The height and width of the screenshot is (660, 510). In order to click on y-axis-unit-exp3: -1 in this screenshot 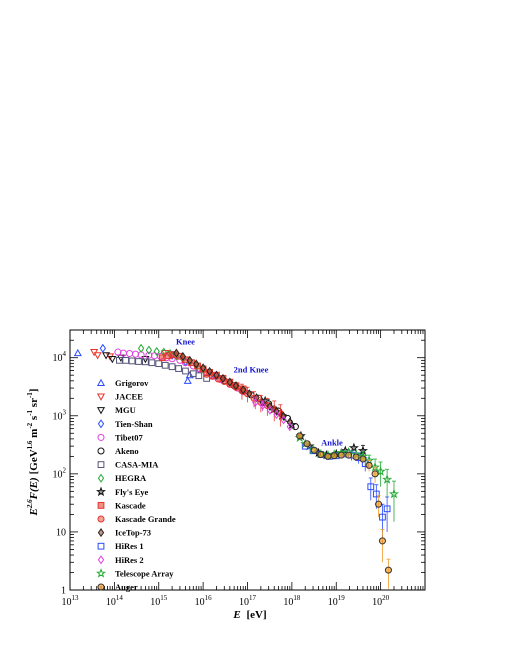, I will do `click(30, 412)`.